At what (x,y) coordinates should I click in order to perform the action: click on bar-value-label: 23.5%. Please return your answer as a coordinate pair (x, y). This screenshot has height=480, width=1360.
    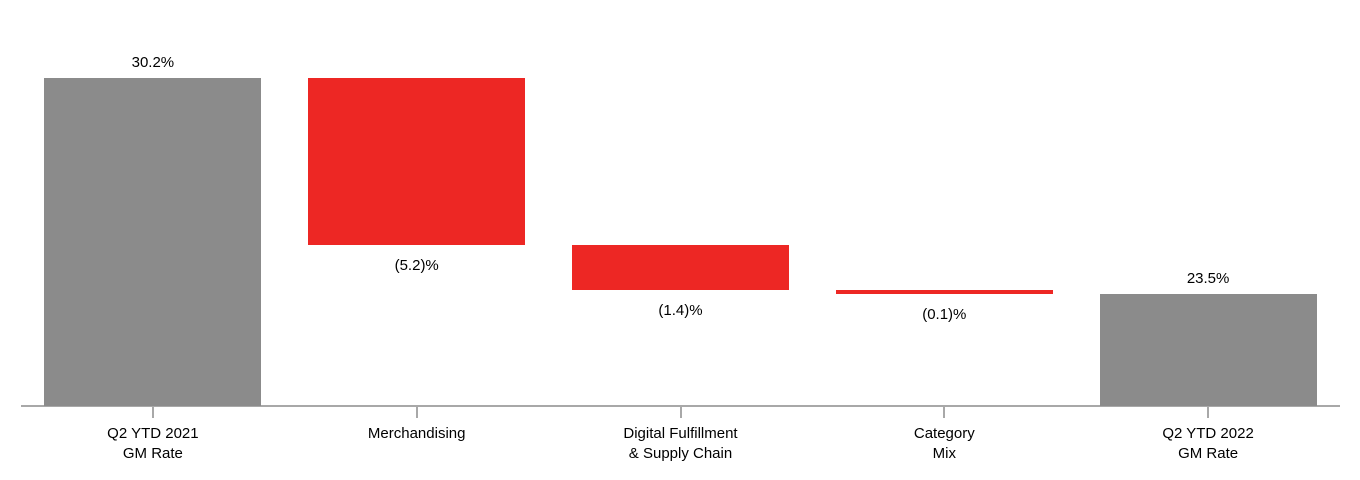
    Looking at the image, I should click on (1208, 278).